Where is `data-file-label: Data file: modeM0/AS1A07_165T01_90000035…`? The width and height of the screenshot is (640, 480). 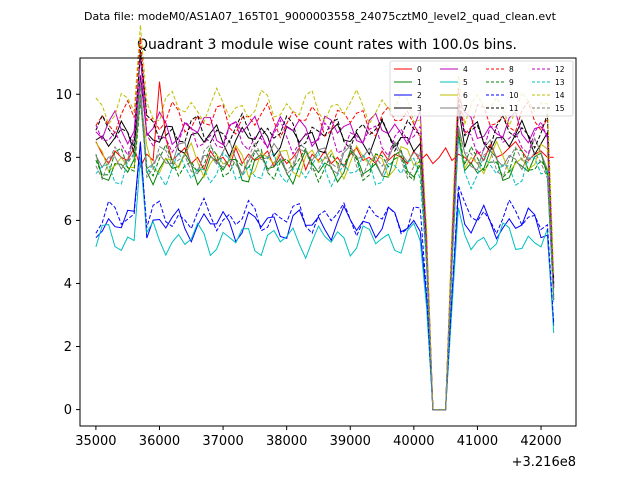
data-file-label: Data file: modeM0/AS1A07_165T01_90000035… is located at coordinates (320, 16).